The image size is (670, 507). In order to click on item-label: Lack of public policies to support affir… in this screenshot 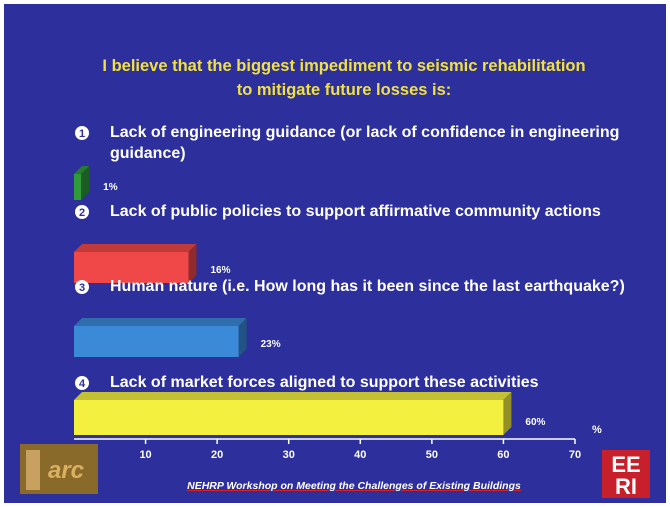, I will do `click(355, 211)`.